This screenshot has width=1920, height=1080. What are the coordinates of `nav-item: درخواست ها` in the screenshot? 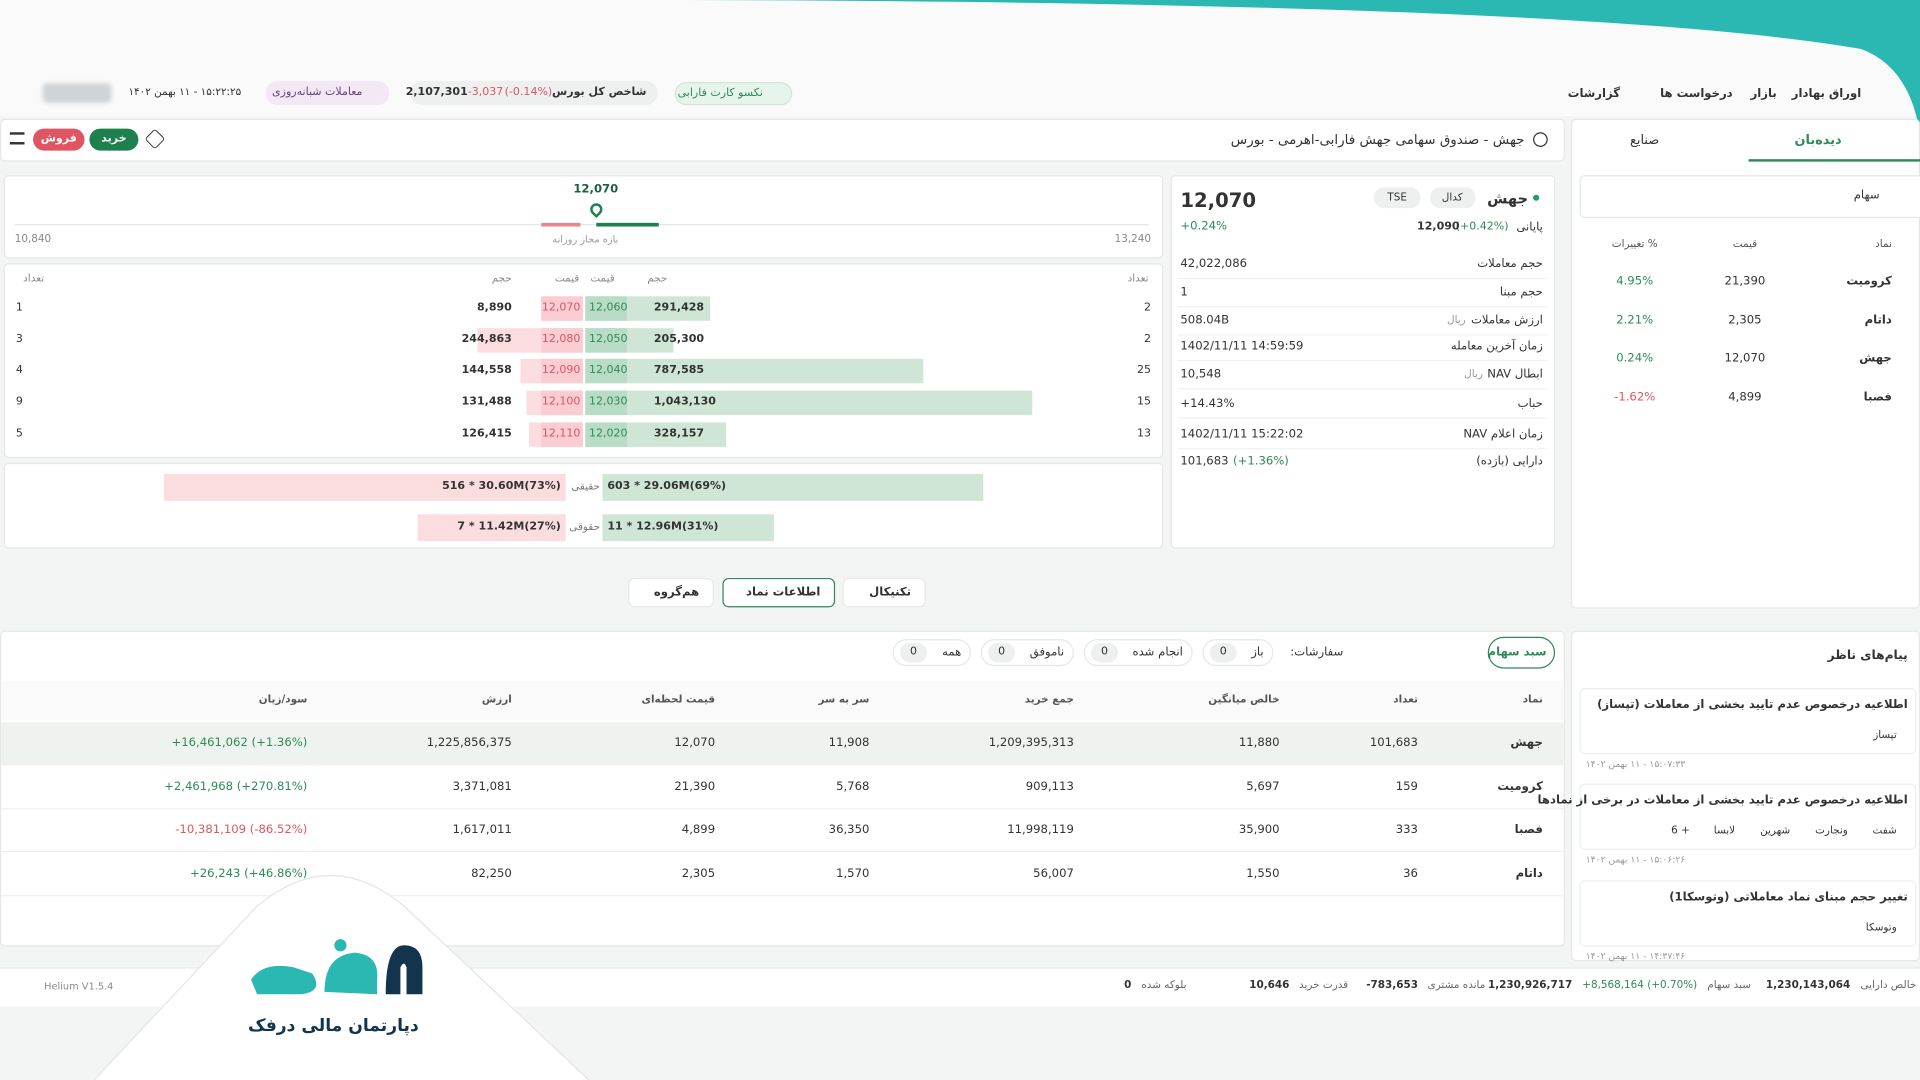 It's located at (1696, 94).